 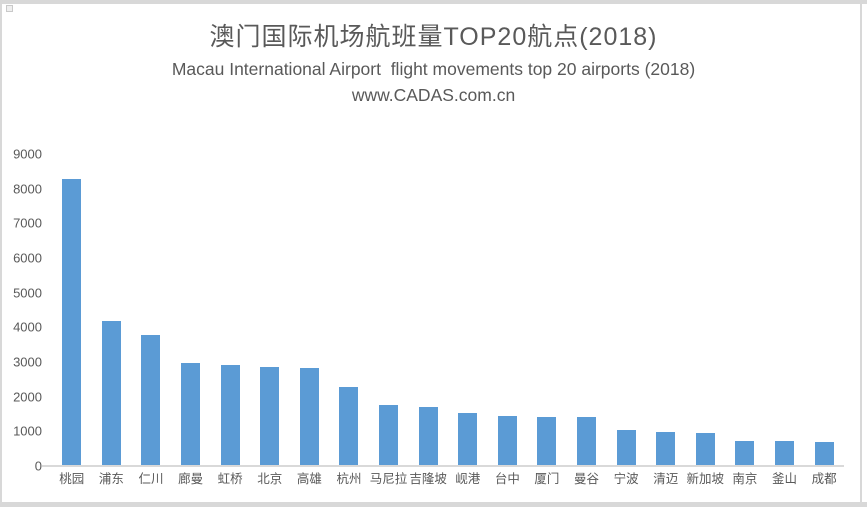 I want to click on x-axis-label: 厦门, so click(x=547, y=479).